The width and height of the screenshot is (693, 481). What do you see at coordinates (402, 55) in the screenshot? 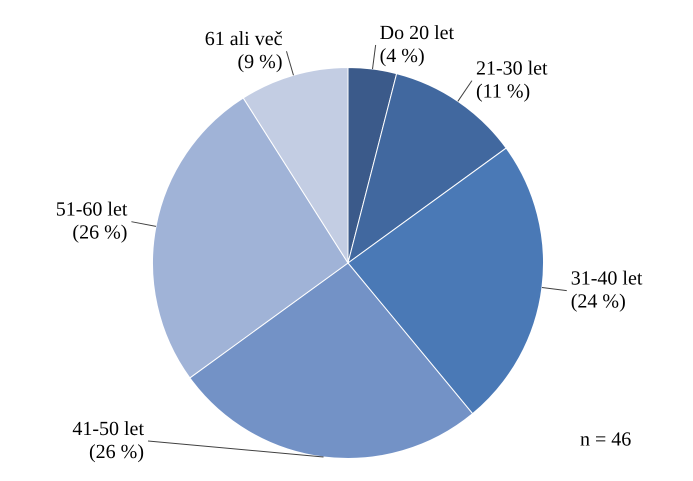
I see `data-label: (4 %)` at bounding box center [402, 55].